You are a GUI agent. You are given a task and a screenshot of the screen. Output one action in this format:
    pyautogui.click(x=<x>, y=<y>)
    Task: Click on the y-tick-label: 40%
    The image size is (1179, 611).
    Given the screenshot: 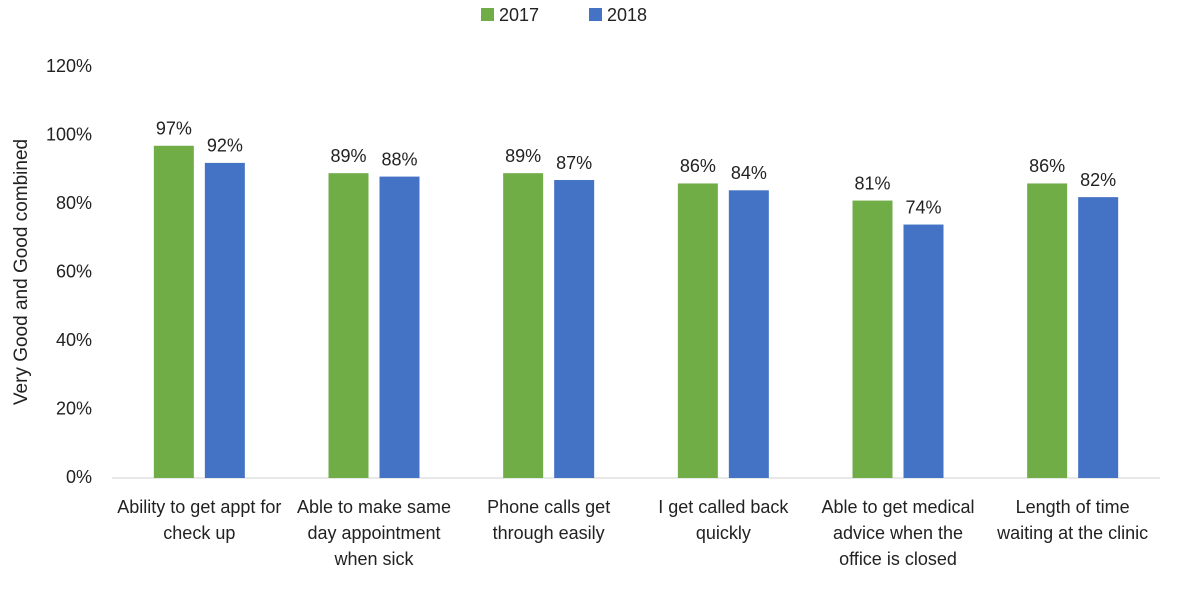 What is the action you would take?
    pyautogui.click(x=74, y=340)
    